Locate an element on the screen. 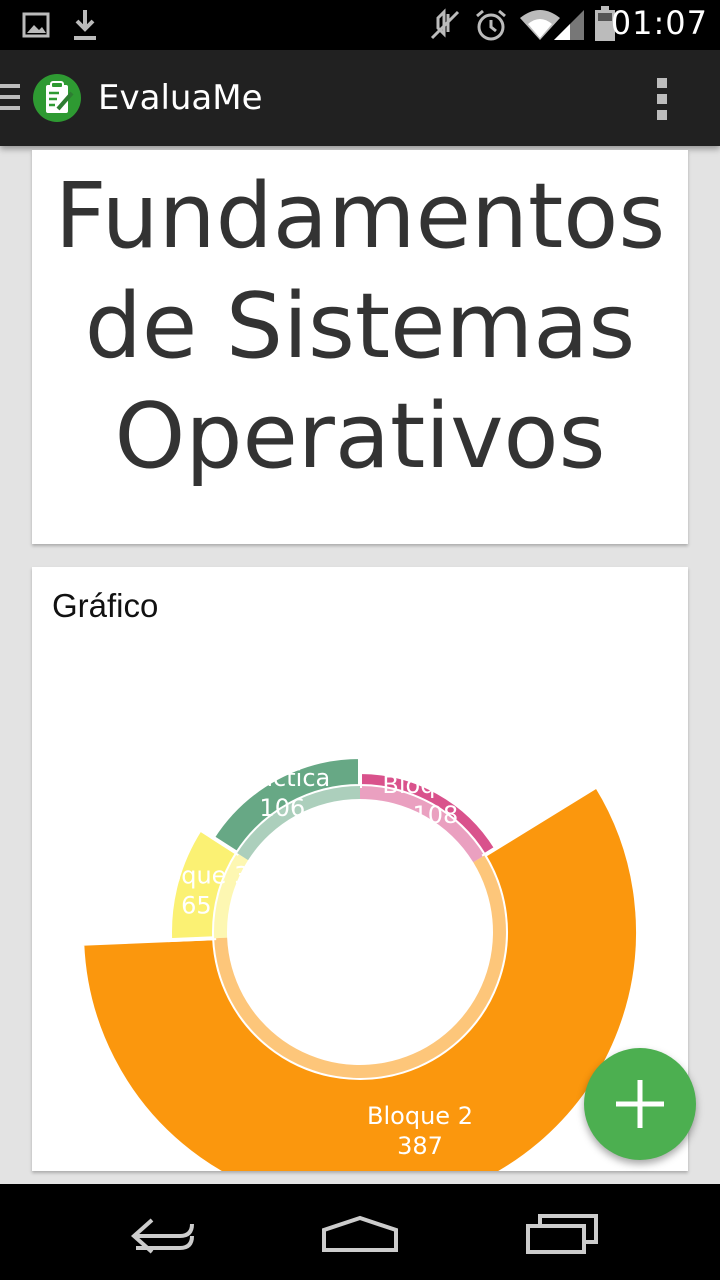 This screenshot has height=1280, width=720. image-icon is located at coordinates (36, 25).